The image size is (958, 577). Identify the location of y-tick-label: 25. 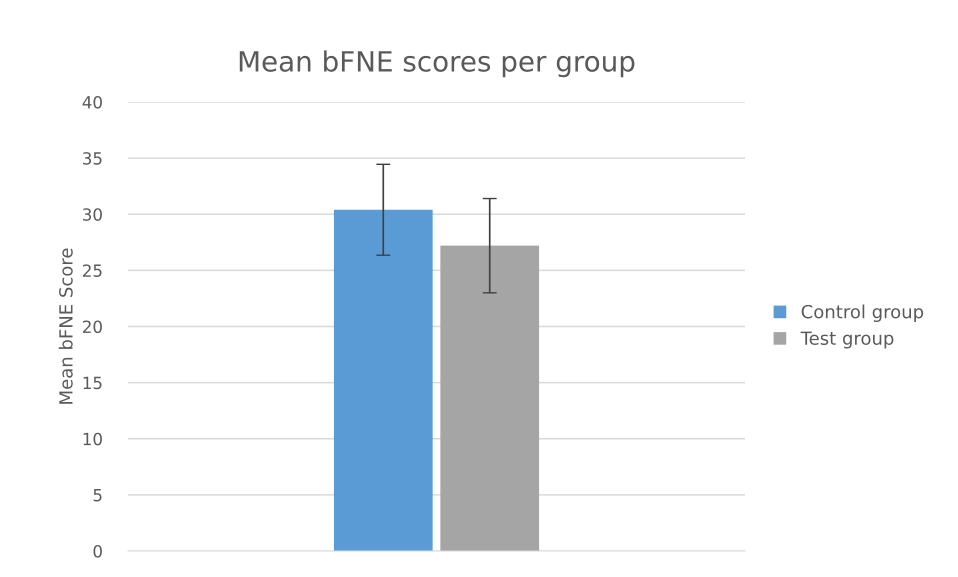
(92, 270).